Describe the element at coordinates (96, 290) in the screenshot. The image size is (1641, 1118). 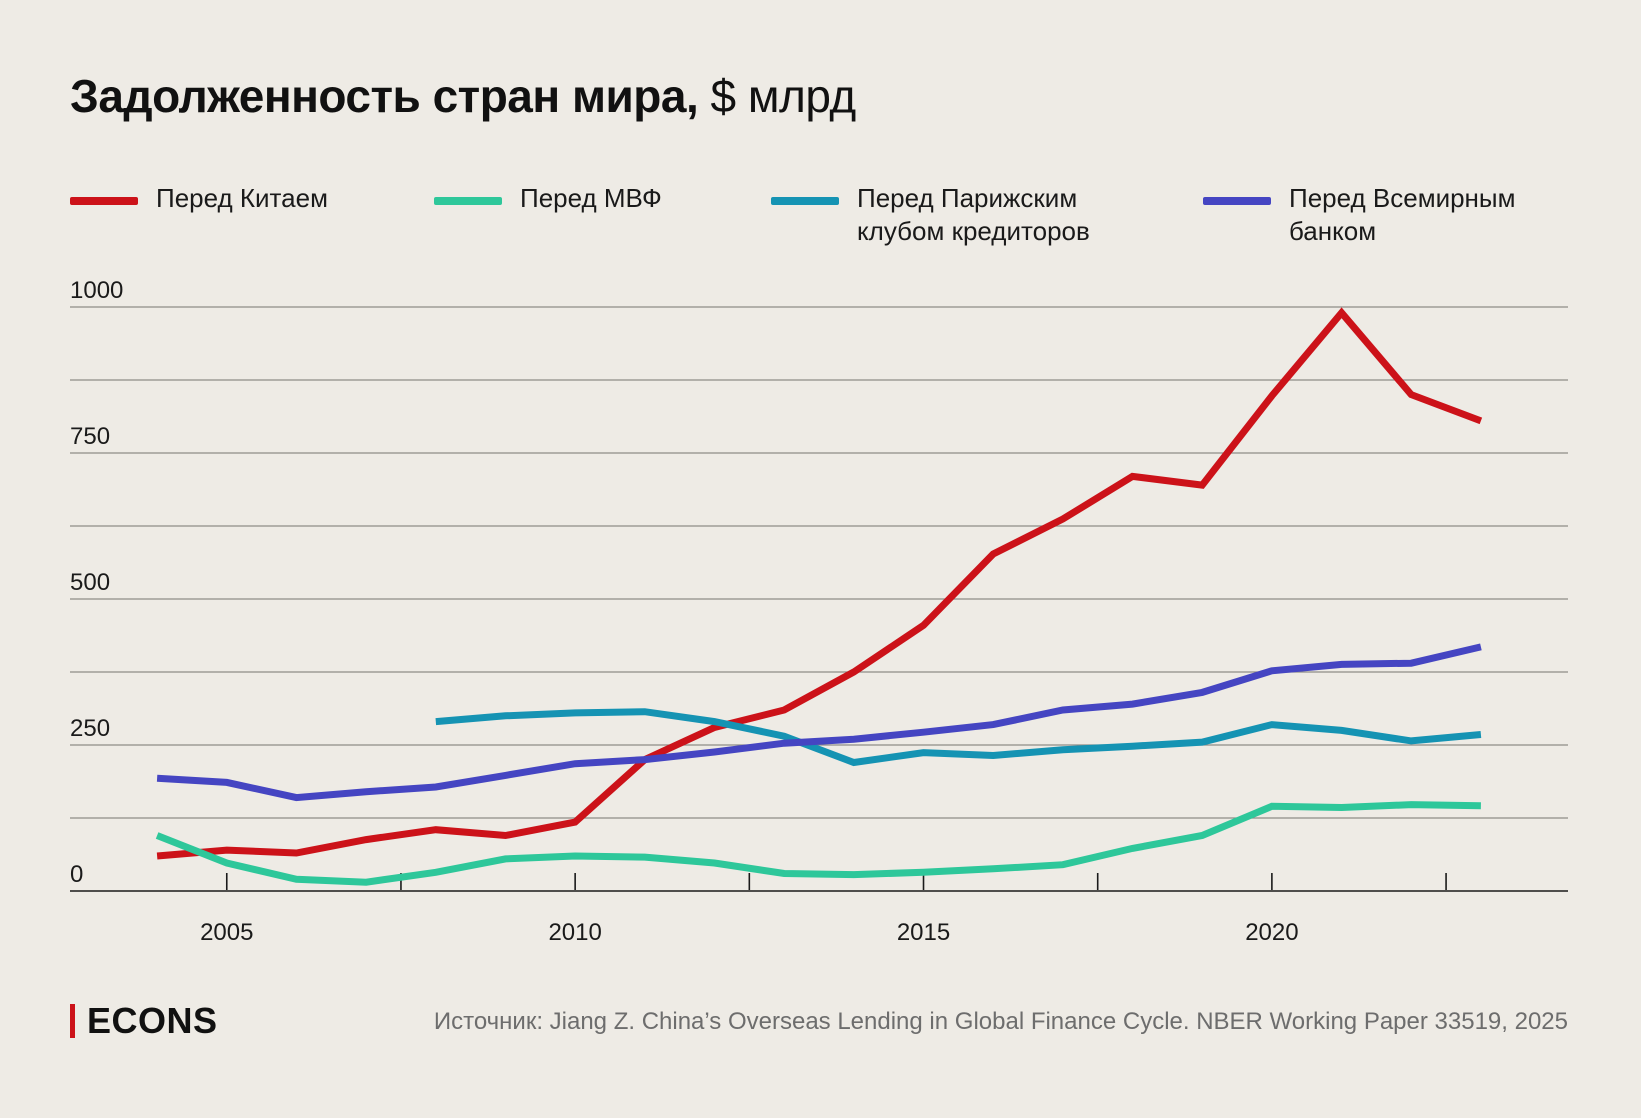
I see `y-tick-label-1000: 1000` at that location.